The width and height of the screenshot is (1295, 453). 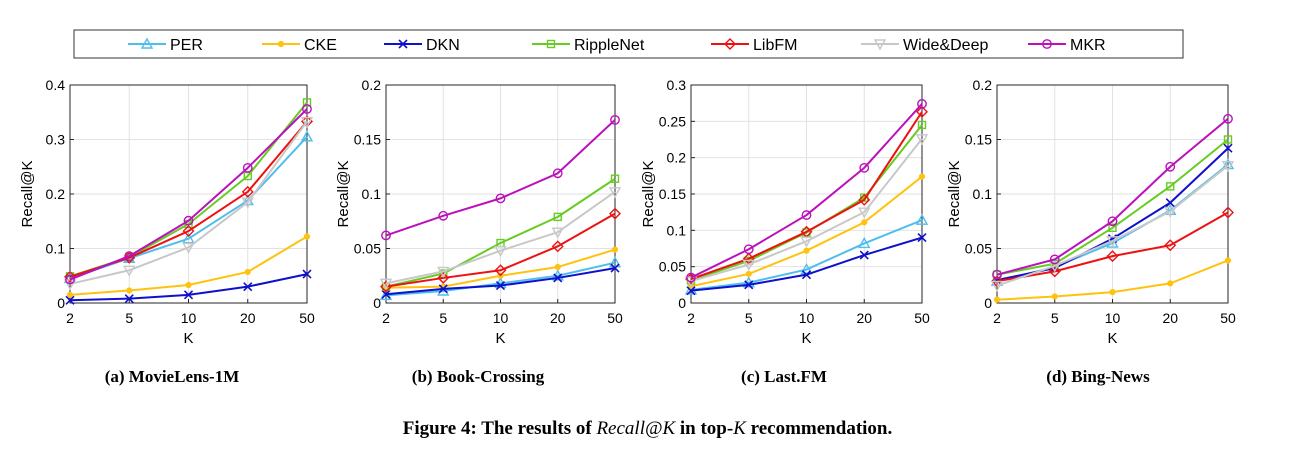 I want to click on legend-marker, so click(x=1047, y=44).